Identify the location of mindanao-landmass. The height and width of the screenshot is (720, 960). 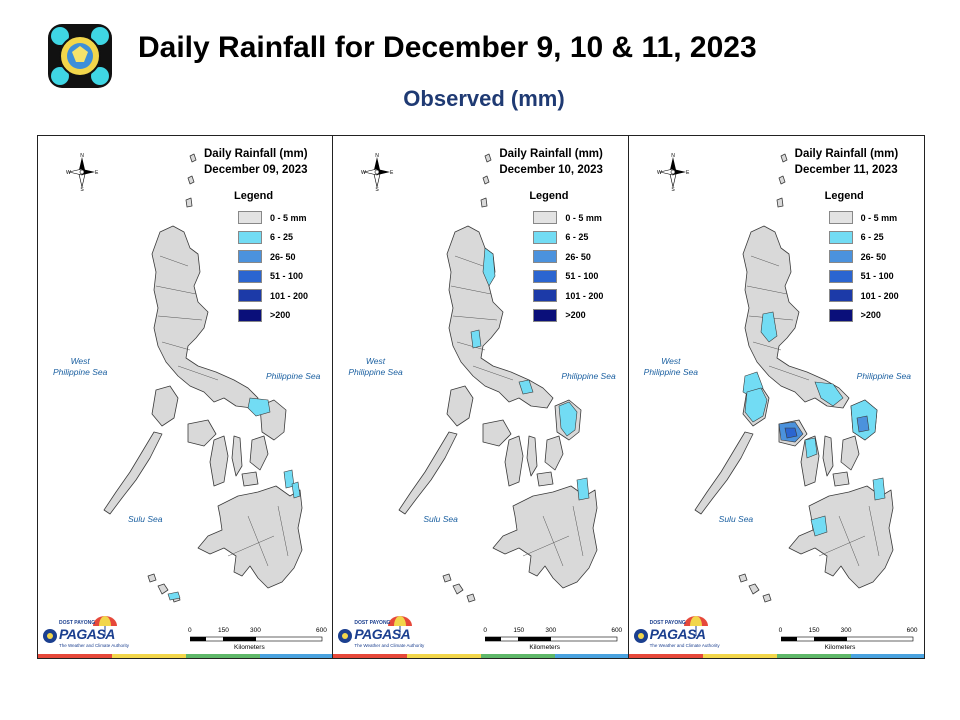
(841, 537).